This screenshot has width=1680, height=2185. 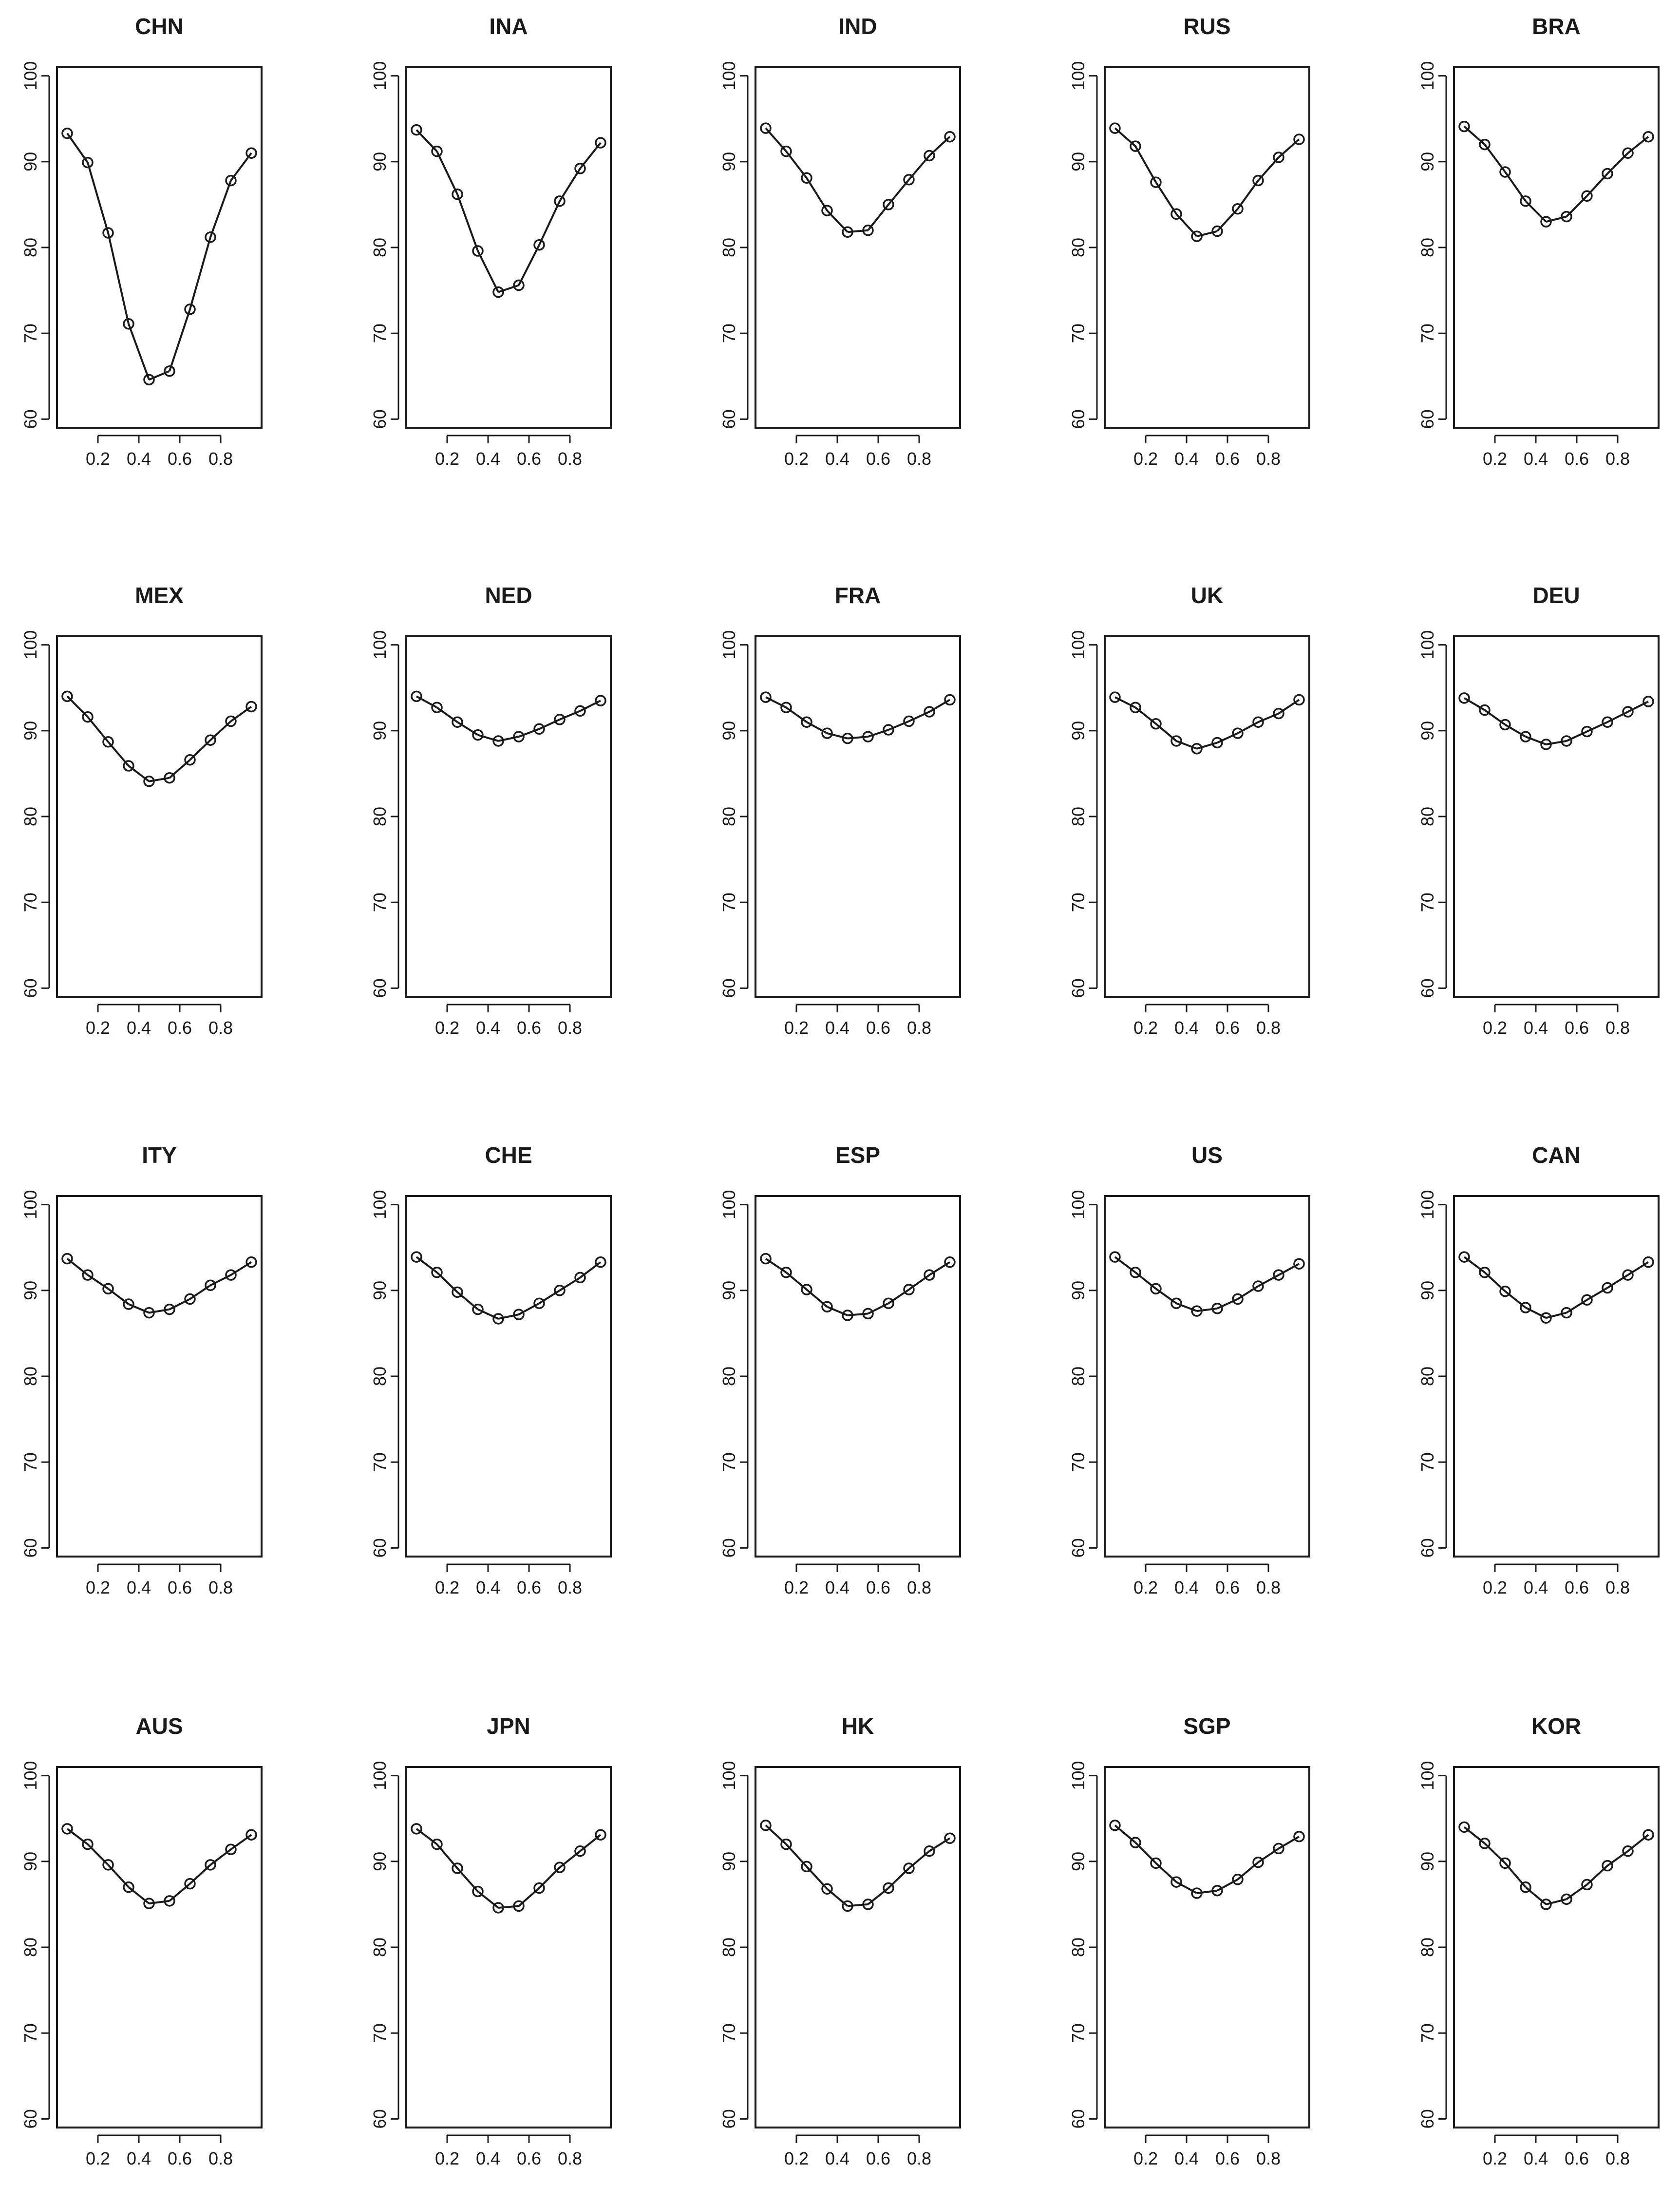 What do you see at coordinates (141, 1941) in the screenshot?
I see `panel-aus: AUS 60 70 80 90 100 0.2 0.4 0.6 0.8` at bounding box center [141, 1941].